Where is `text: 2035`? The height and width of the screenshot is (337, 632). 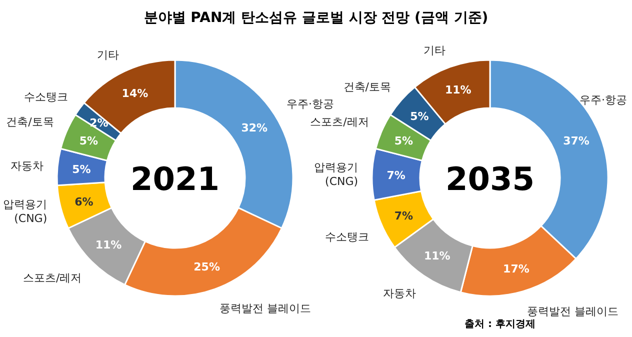
text: 2035 is located at coordinates (490, 179).